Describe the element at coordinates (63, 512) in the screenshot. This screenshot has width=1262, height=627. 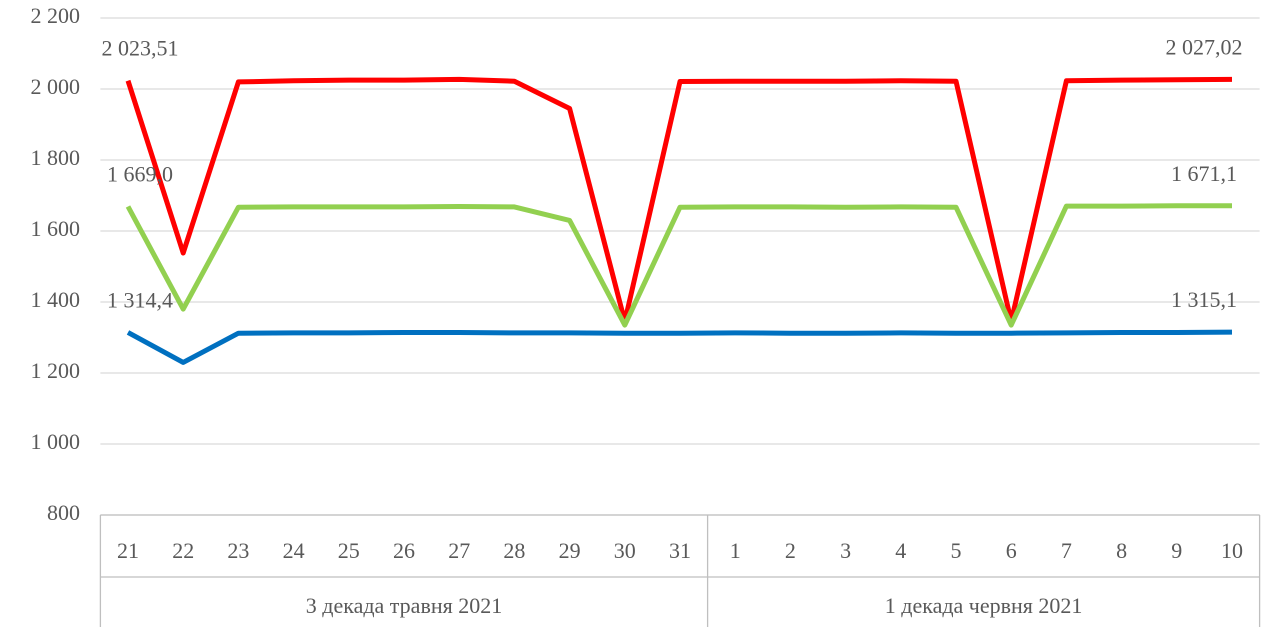
I see `y-tick-label: 800` at that location.